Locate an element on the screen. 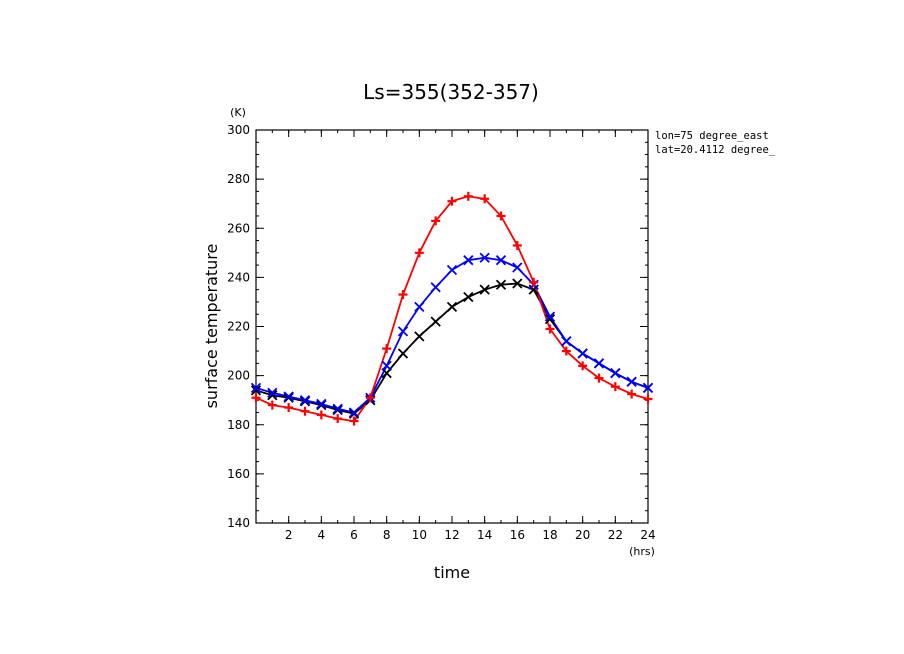 The height and width of the screenshot is (654, 904). x-tick-label: 22 is located at coordinates (615, 535).